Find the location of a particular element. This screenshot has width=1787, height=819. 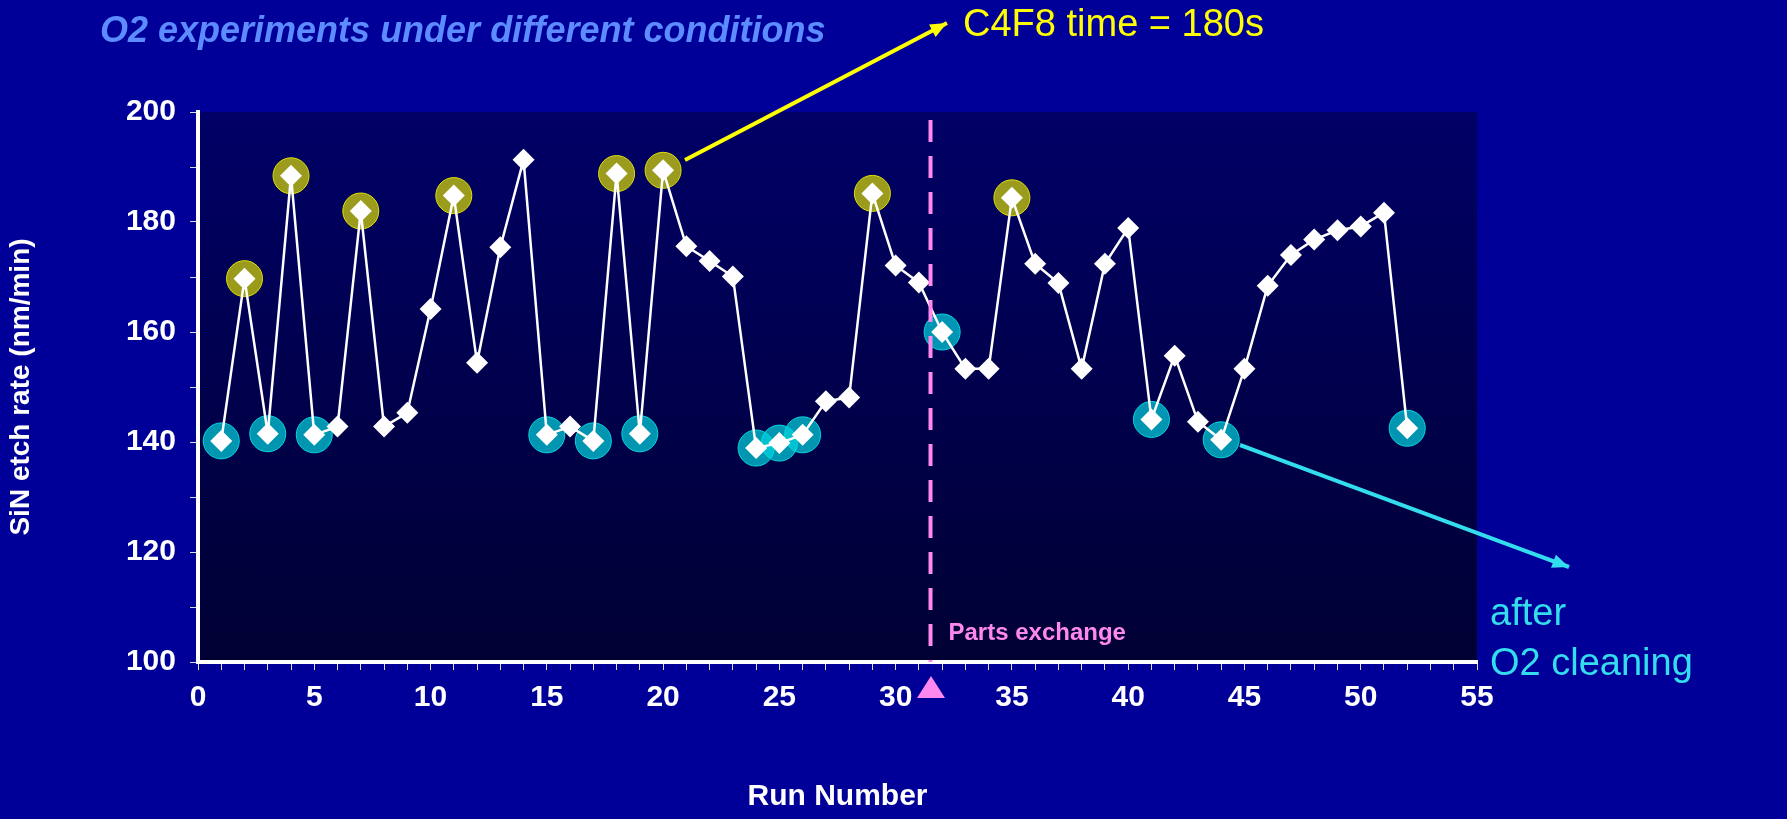

y-tick-label: 140 is located at coordinates (150, 440).